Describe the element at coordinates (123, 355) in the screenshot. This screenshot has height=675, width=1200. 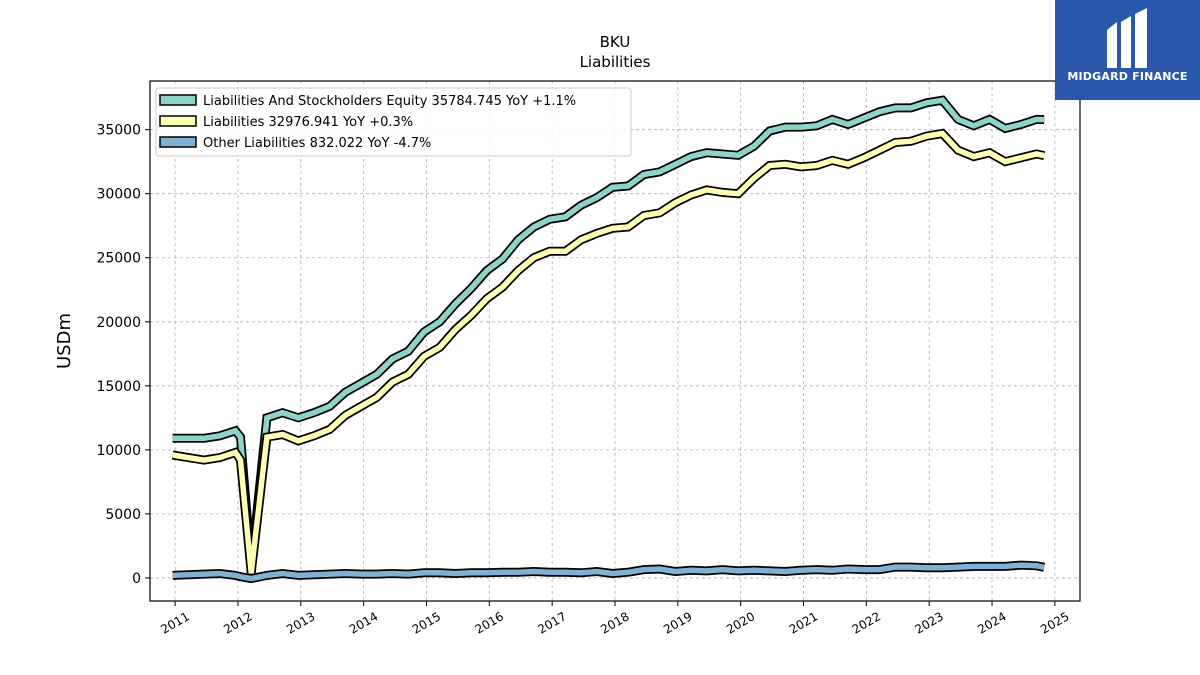
I see `y-axis-ticks: 0 5000 10000 15000 20000 25000 30000 35000` at that location.